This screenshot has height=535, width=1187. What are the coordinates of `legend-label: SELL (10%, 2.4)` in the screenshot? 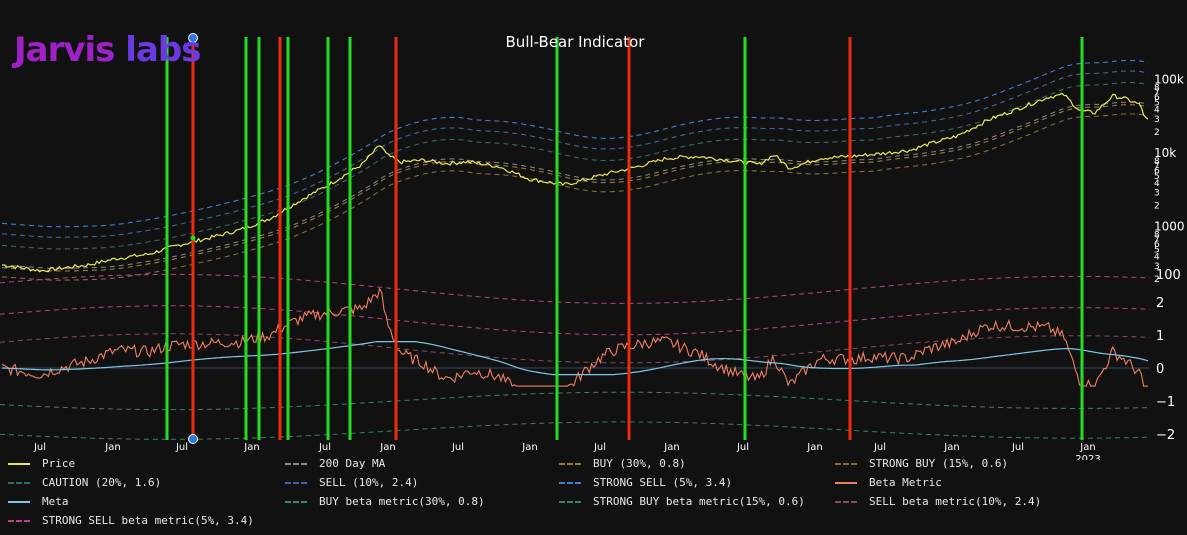 It's located at (369, 482).